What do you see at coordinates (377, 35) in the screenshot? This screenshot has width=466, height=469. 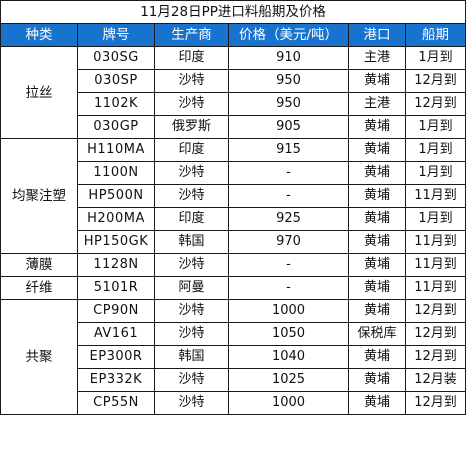 I see `header-port: 港口` at bounding box center [377, 35].